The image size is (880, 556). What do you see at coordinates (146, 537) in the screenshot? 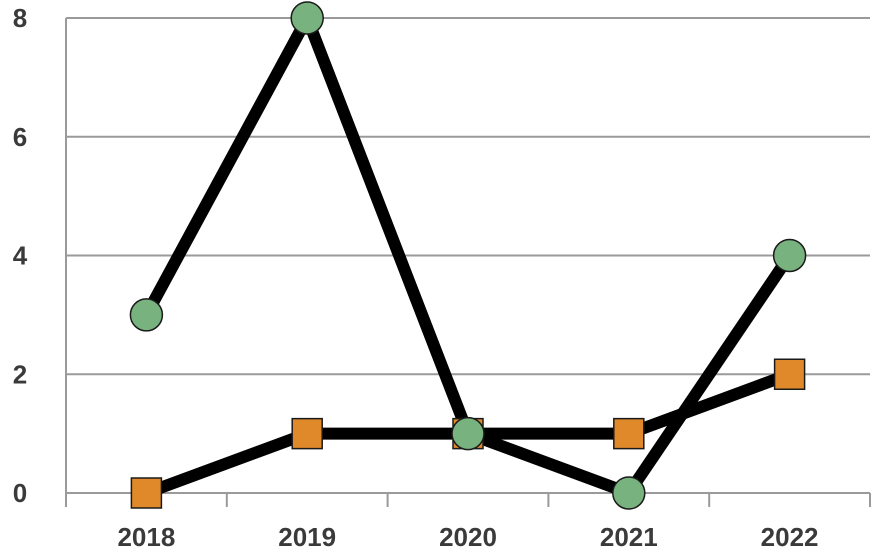
I see `x-tick-label-2018: 2018` at bounding box center [146, 537].